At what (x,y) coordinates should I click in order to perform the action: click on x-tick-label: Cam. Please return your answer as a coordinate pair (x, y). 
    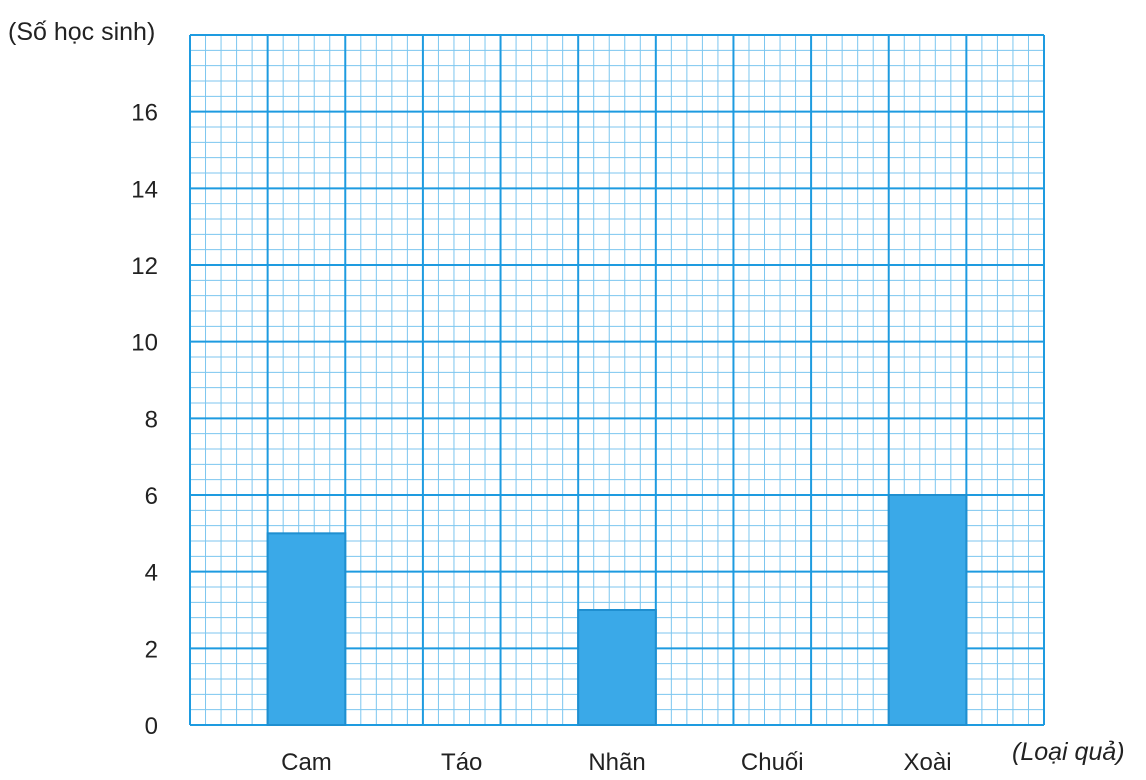
    Looking at the image, I should click on (306, 762).